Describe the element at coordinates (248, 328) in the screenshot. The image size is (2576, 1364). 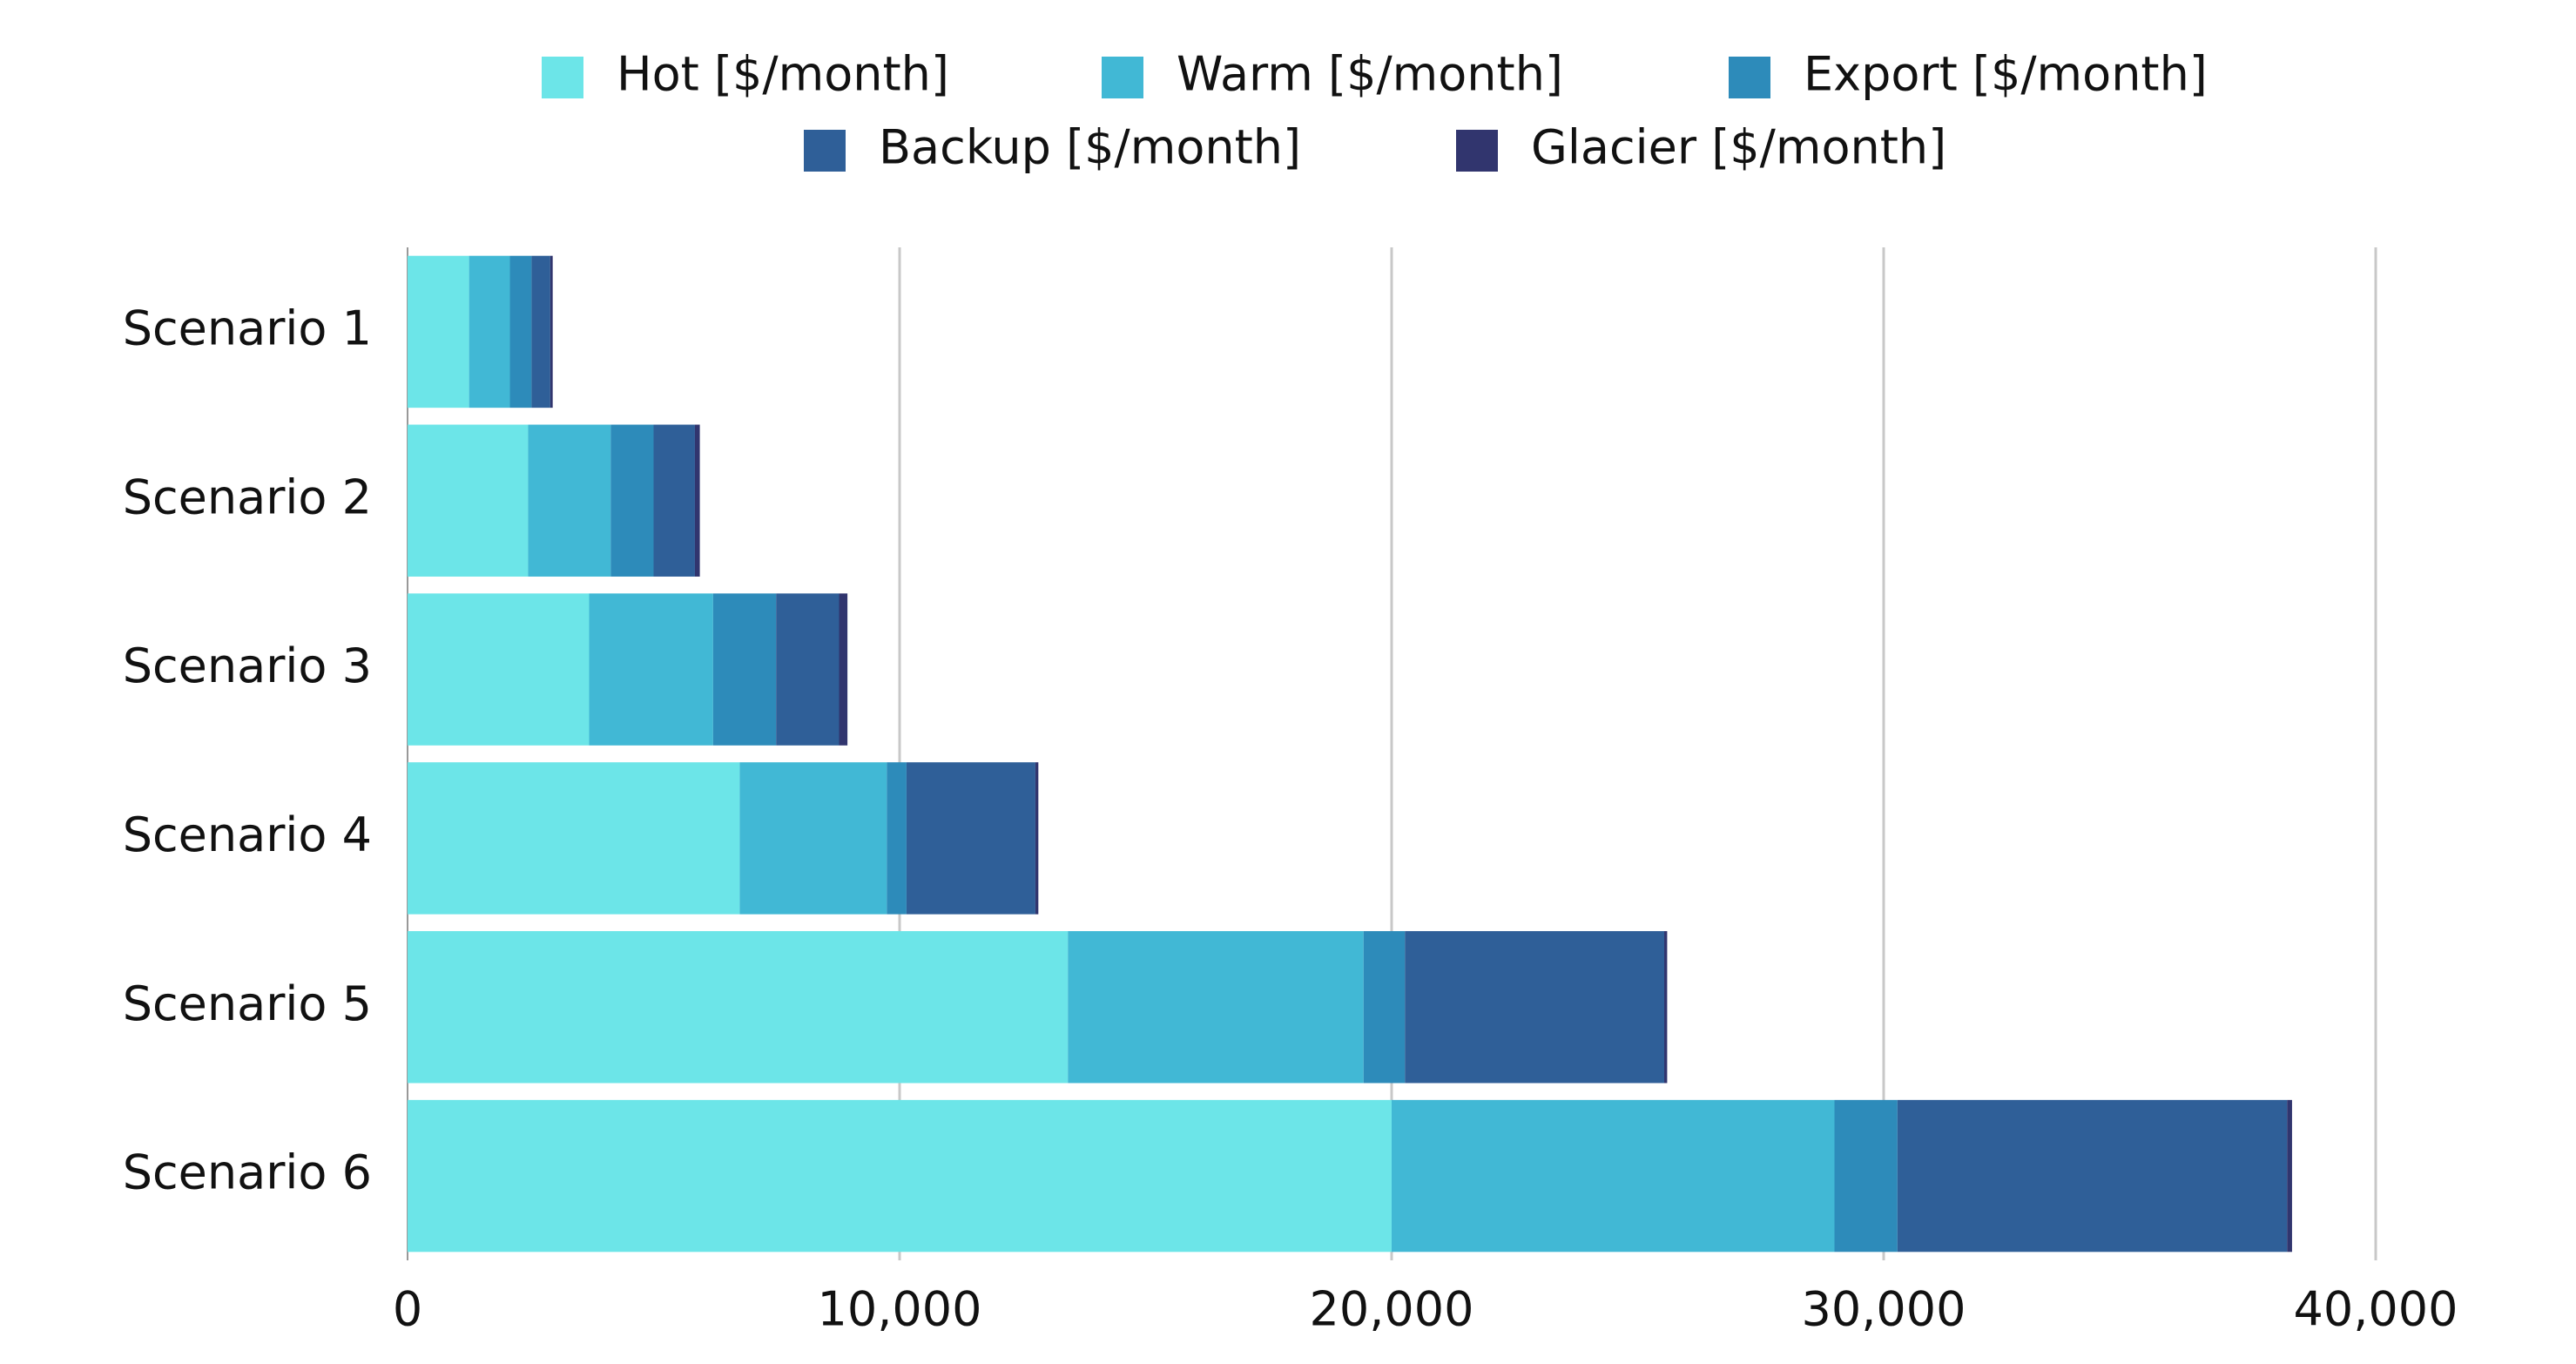
I see `y-tick-label: Scenario 1` at that location.